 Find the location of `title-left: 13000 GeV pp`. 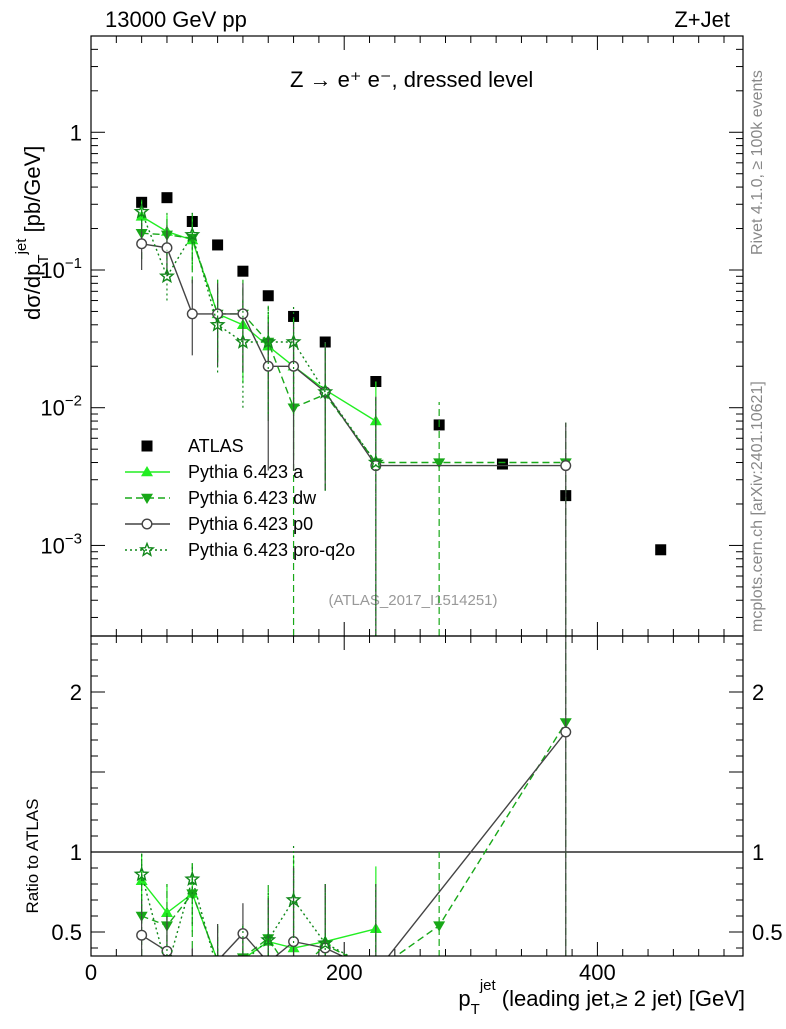

title-left: 13000 GeV pp is located at coordinates (176, 19).